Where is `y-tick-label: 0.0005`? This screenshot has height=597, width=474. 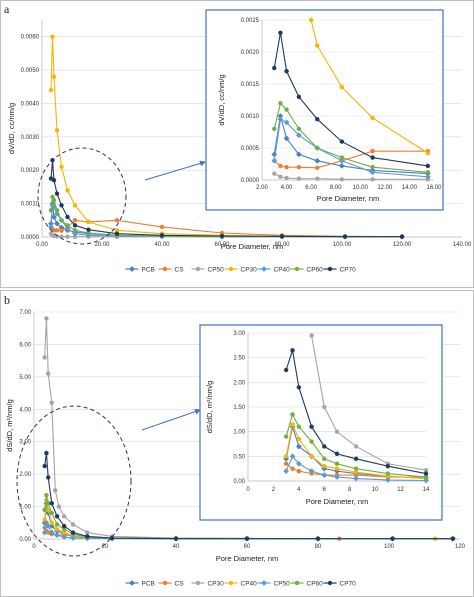 y-tick-label: 0.0005 is located at coordinates (250, 149).